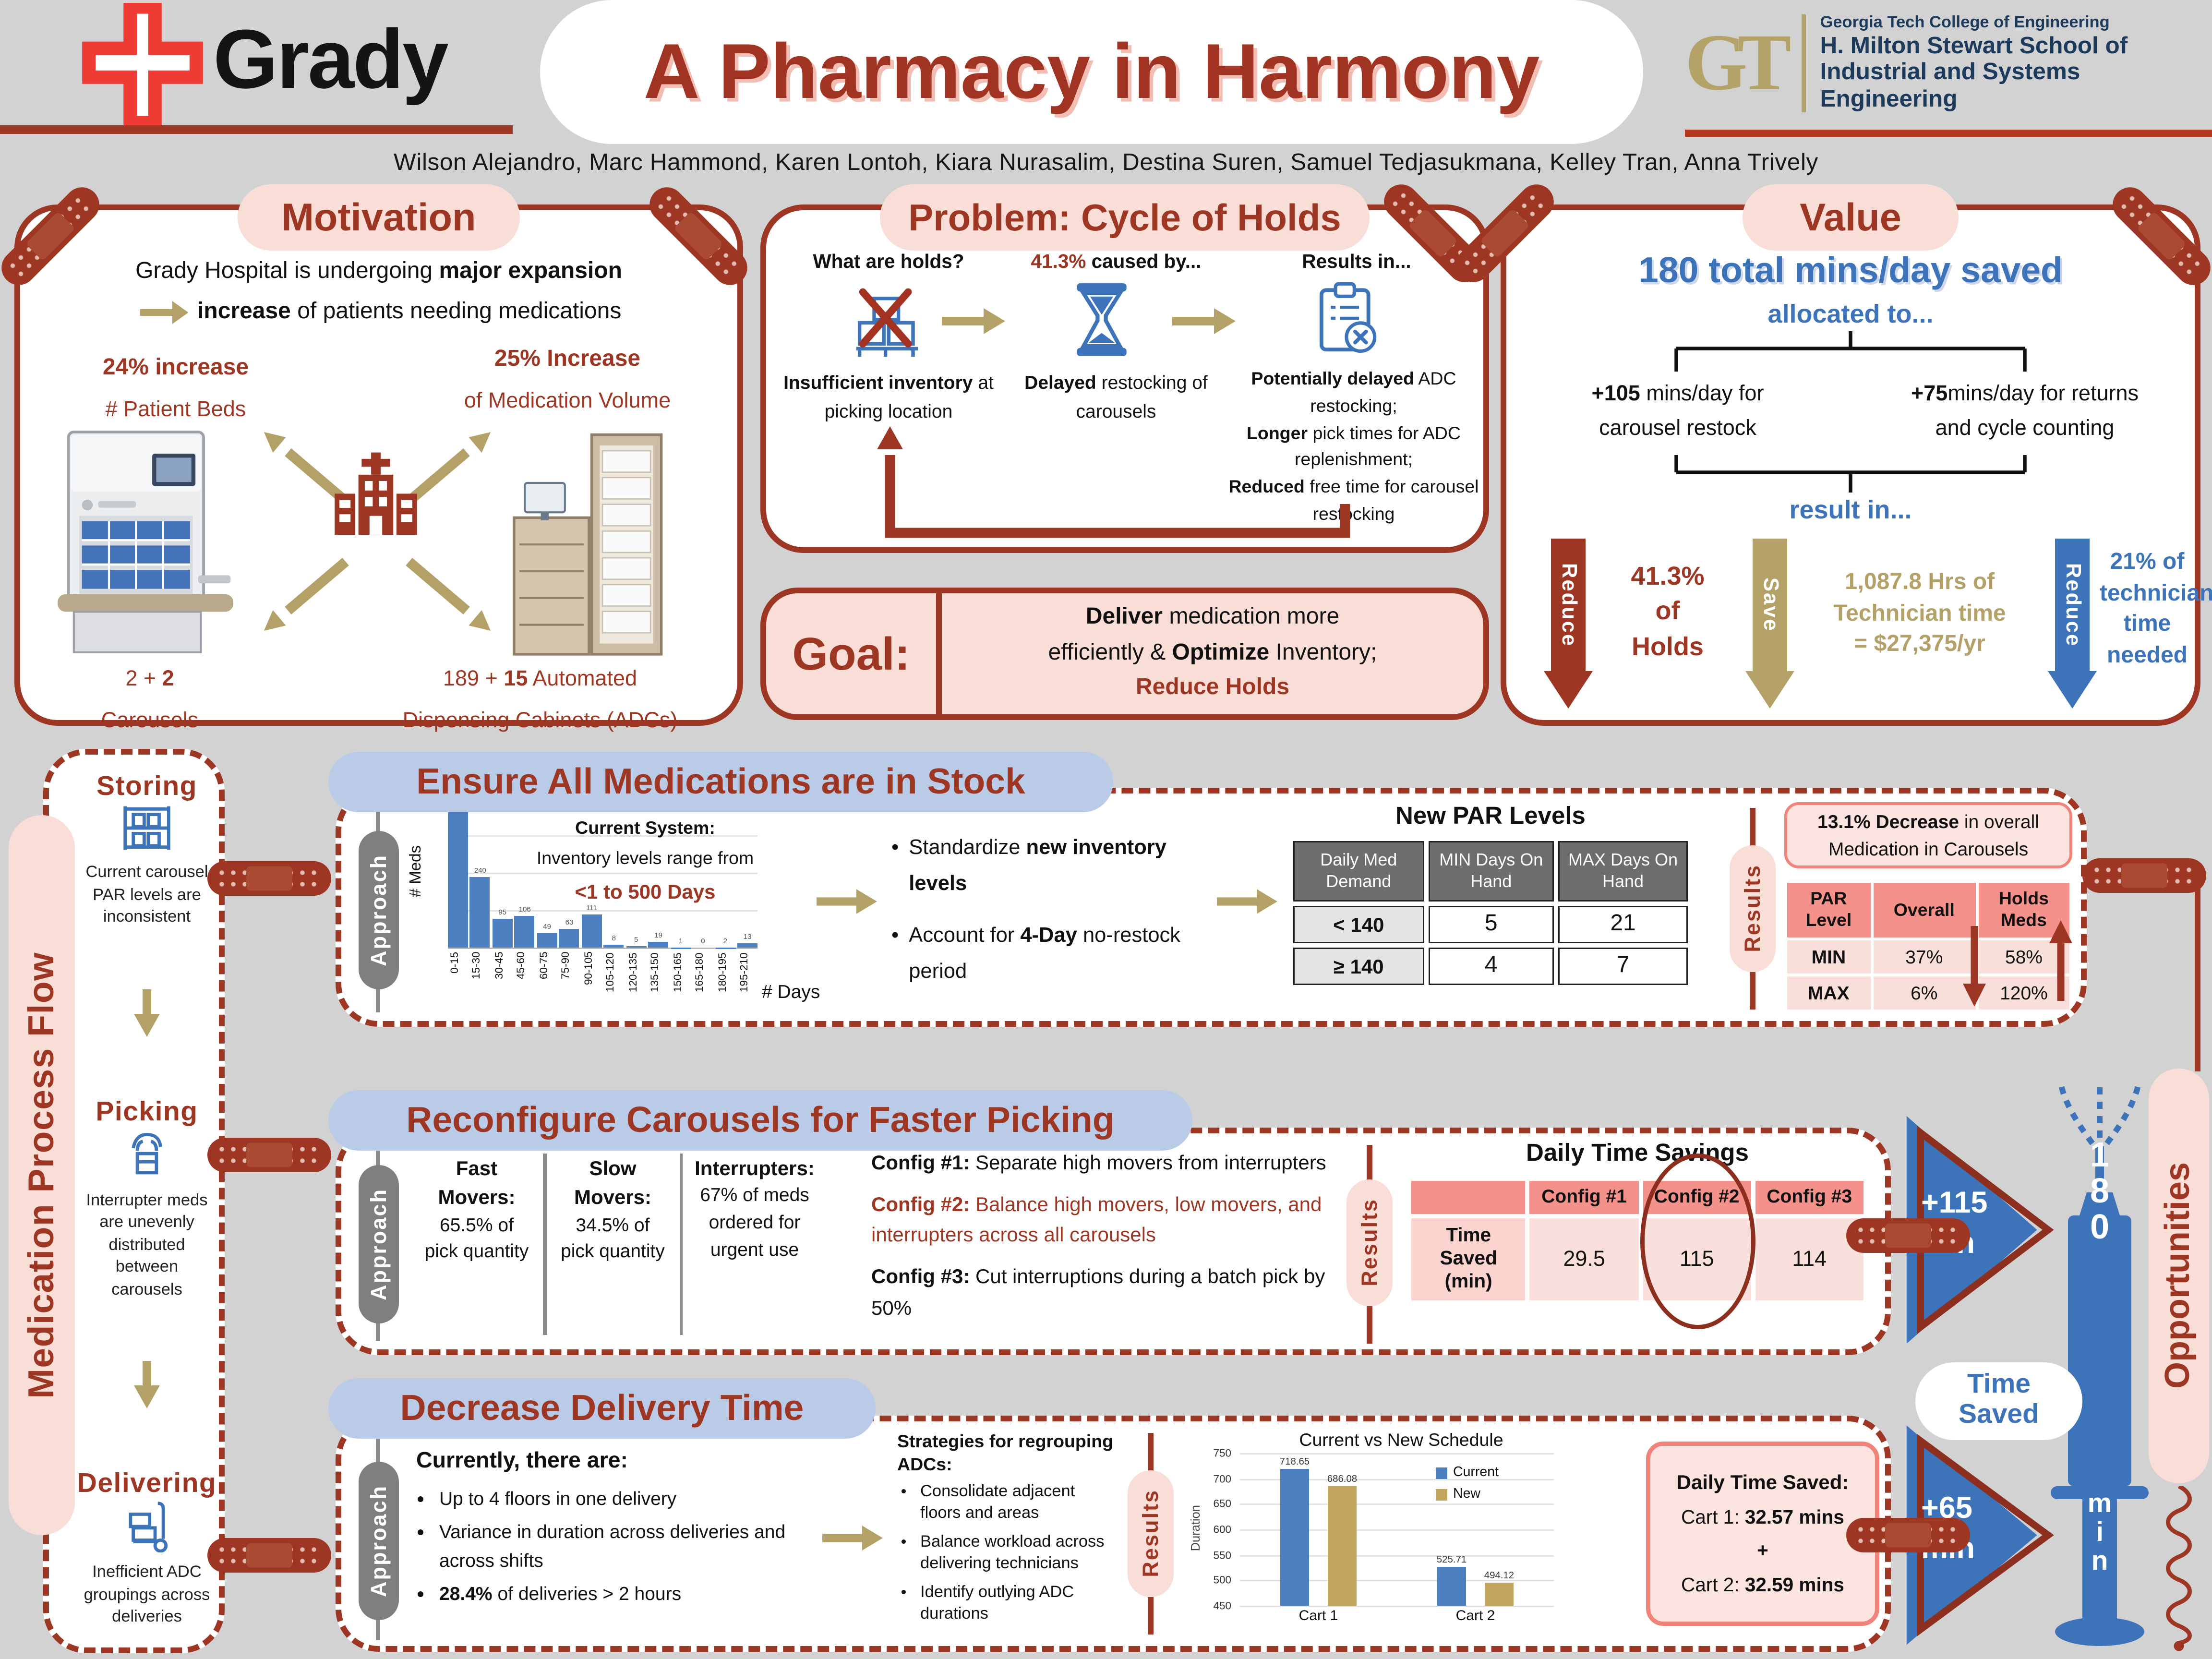  I want to click on value-title-pill: Value, so click(1851, 217).